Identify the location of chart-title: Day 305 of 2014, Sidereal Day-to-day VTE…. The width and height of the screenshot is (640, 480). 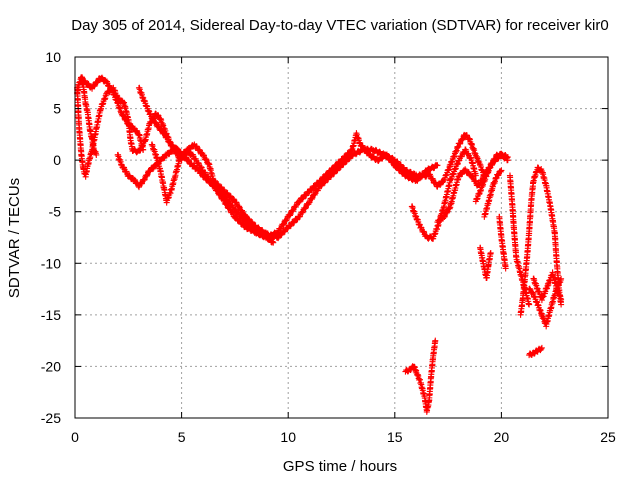
(339, 25).